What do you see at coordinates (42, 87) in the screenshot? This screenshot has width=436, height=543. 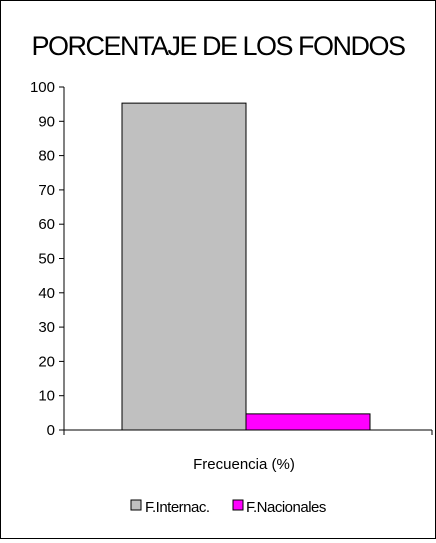 I see `y-tick-label: 100` at bounding box center [42, 87].